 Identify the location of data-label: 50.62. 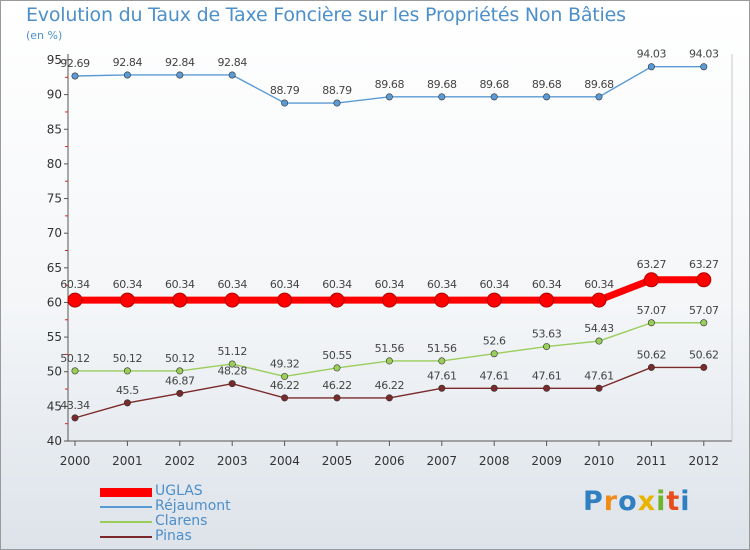
(652, 354).